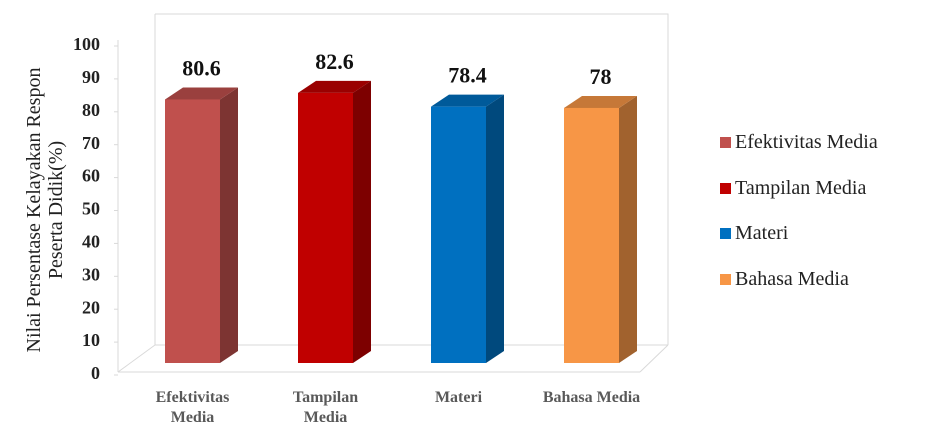 The height and width of the screenshot is (441, 941). I want to click on y-tick-label: 10, so click(91, 340).